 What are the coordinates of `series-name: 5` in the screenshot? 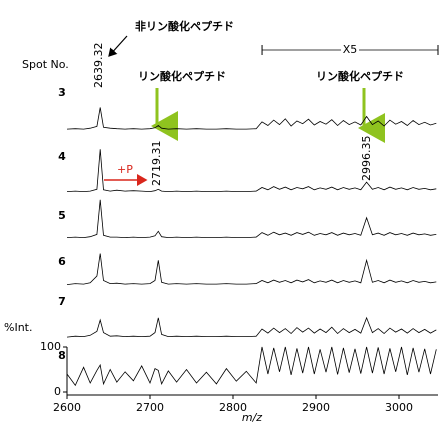 It's located at (62, 215).